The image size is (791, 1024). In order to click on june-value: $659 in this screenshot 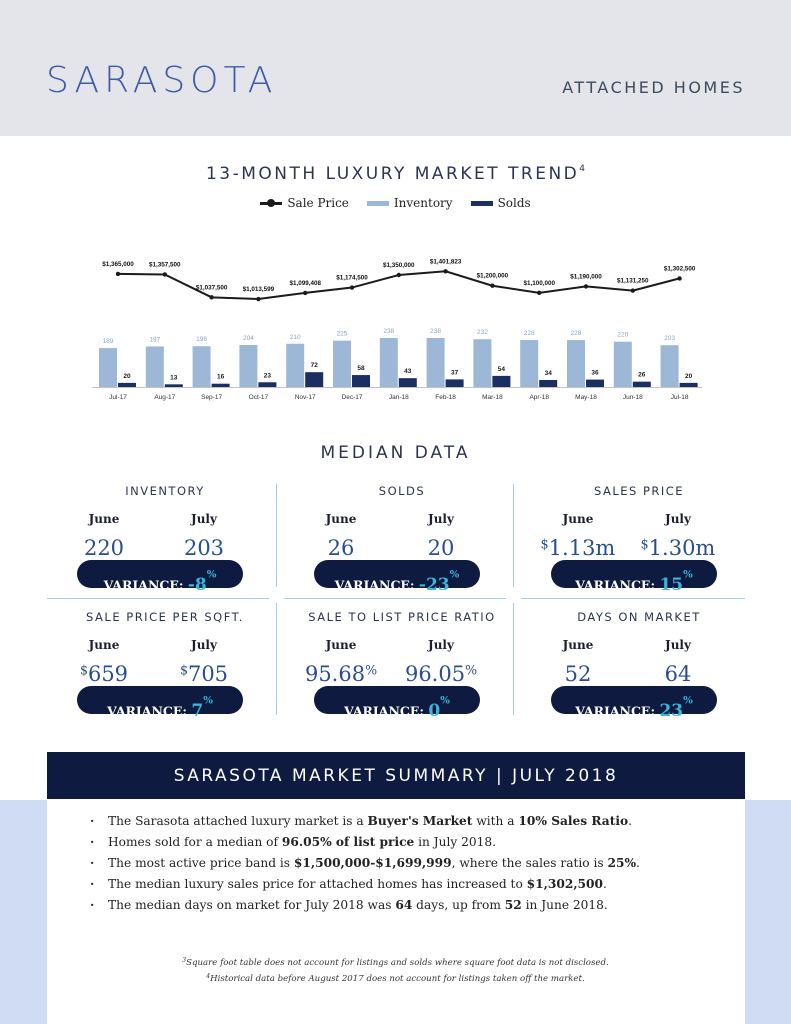, I will do `click(104, 674)`.